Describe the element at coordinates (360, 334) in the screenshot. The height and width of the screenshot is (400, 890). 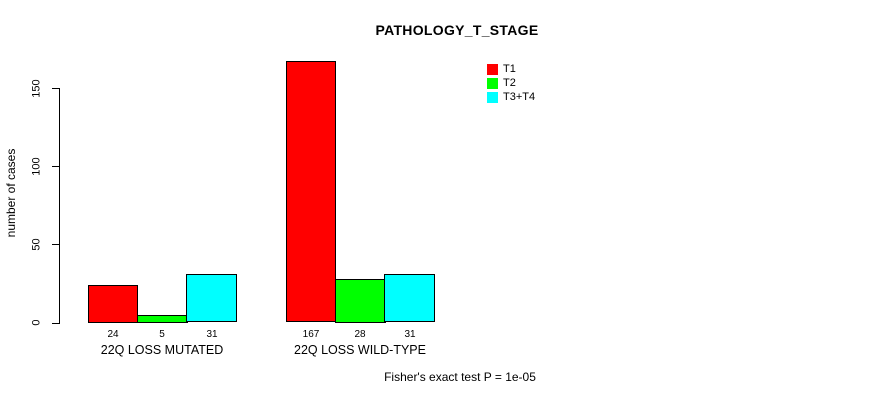
I see `bar-value-label: 28` at that location.